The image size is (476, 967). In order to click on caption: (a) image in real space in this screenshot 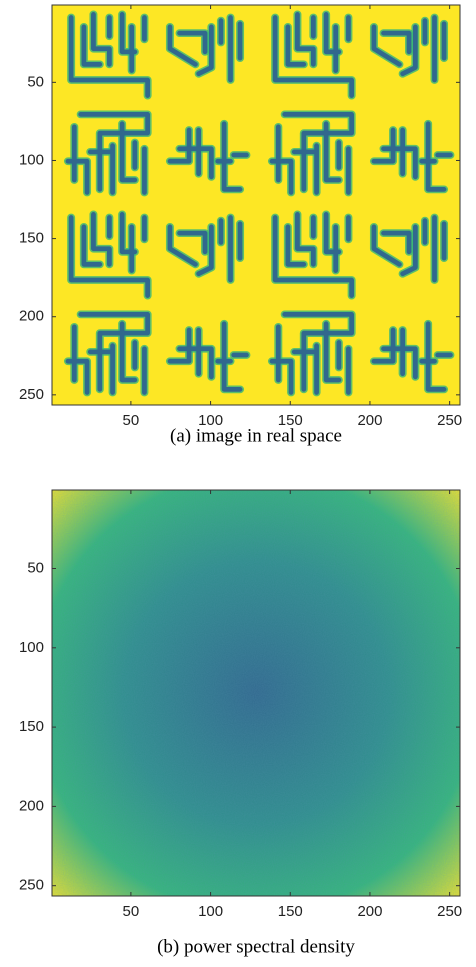, I will do `click(256, 435)`.